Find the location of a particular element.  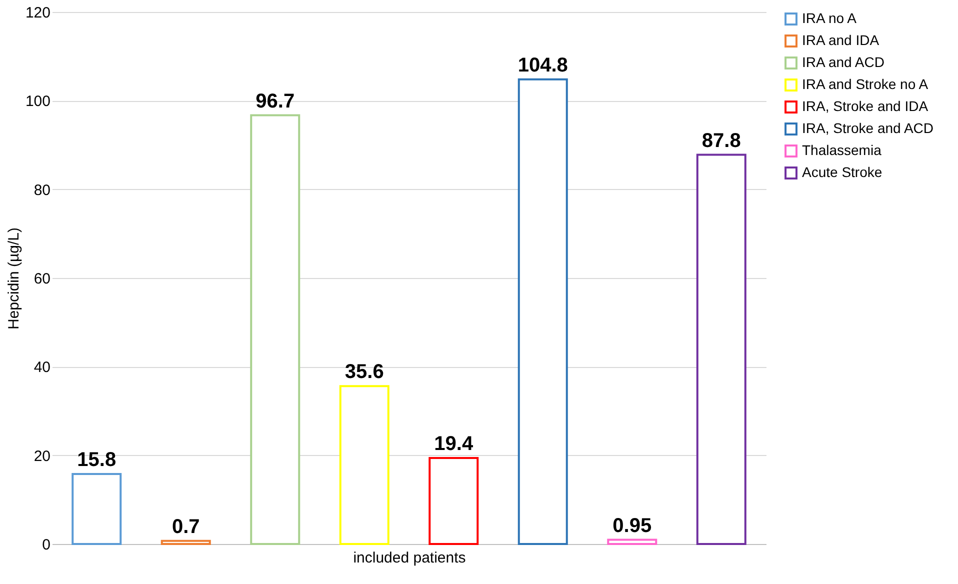

legend-label: Acute Stroke is located at coordinates (842, 172).